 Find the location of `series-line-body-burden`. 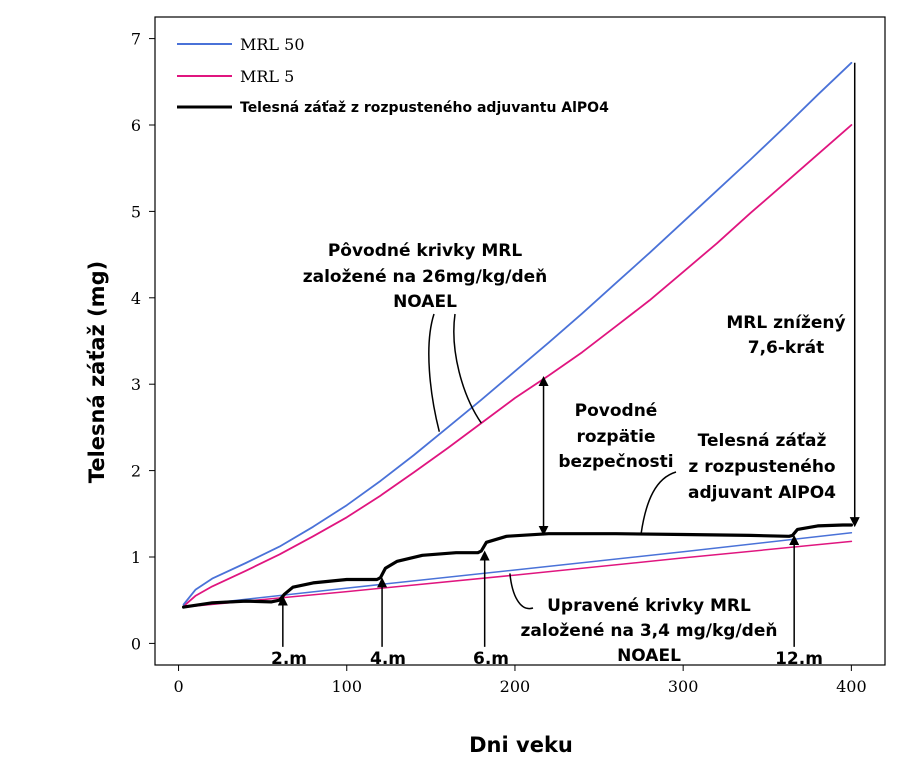

series-line-body-burden is located at coordinates (517, 566).